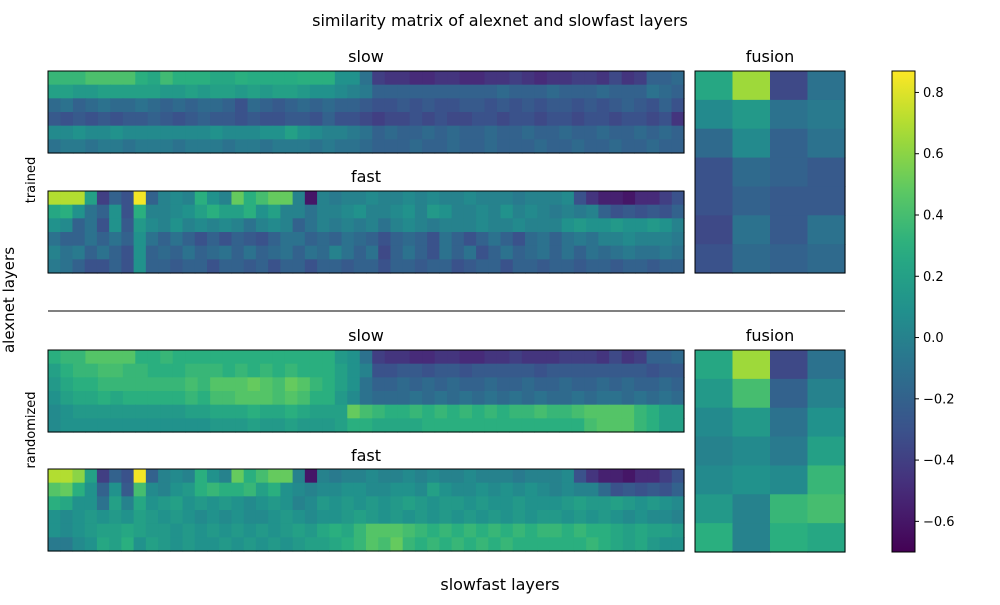  What do you see at coordinates (933, 215) in the screenshot?
I see `colorbar-tick-label: 0.4` at bounding box center [933, 215].